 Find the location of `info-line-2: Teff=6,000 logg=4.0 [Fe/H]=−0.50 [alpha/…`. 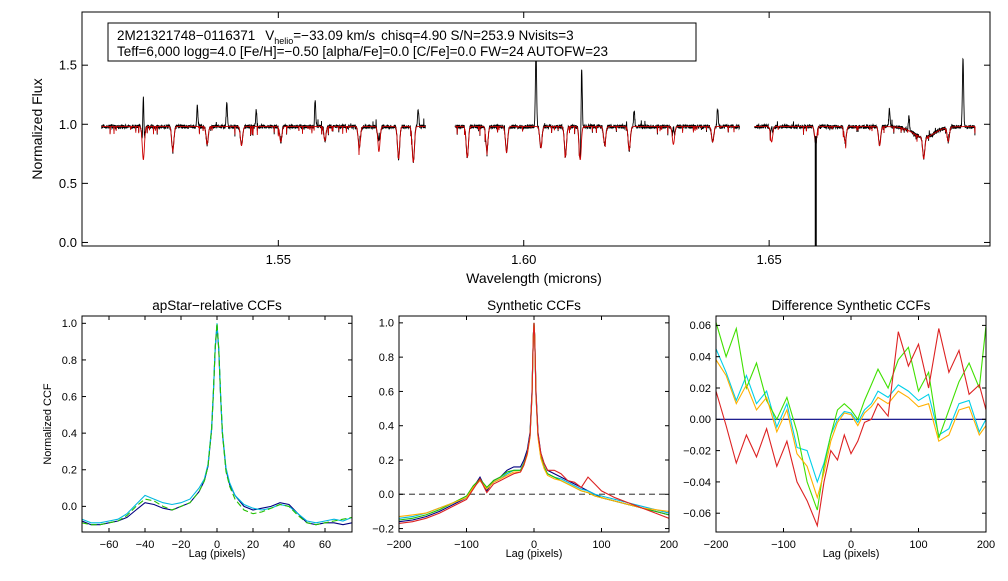

info-line-2: Teff=6,000 logg=4.0 [Fe/H]=−0.50 [alpha/… is located at coordinates (362, 51).